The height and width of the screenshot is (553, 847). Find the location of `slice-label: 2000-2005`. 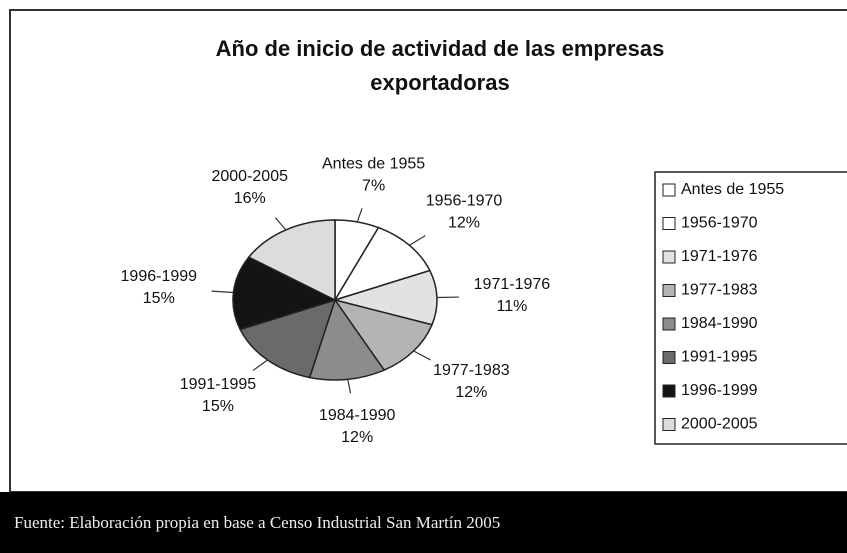

slice-label: 2000-2005 is located at coordinates (249, 176).